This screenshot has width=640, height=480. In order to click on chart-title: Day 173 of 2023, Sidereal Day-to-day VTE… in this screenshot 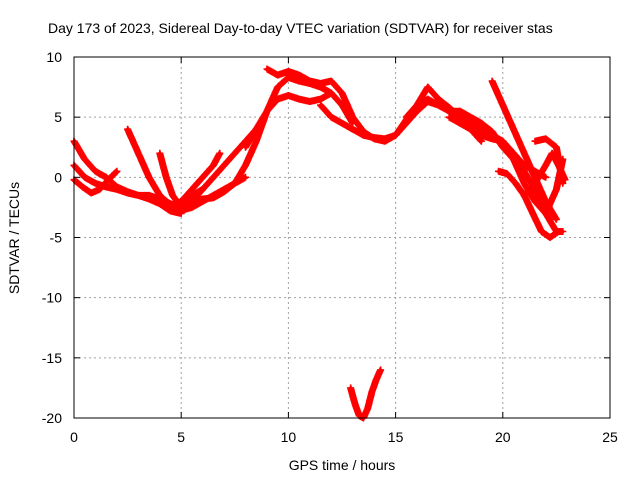, I will do `click(300, 28)`.